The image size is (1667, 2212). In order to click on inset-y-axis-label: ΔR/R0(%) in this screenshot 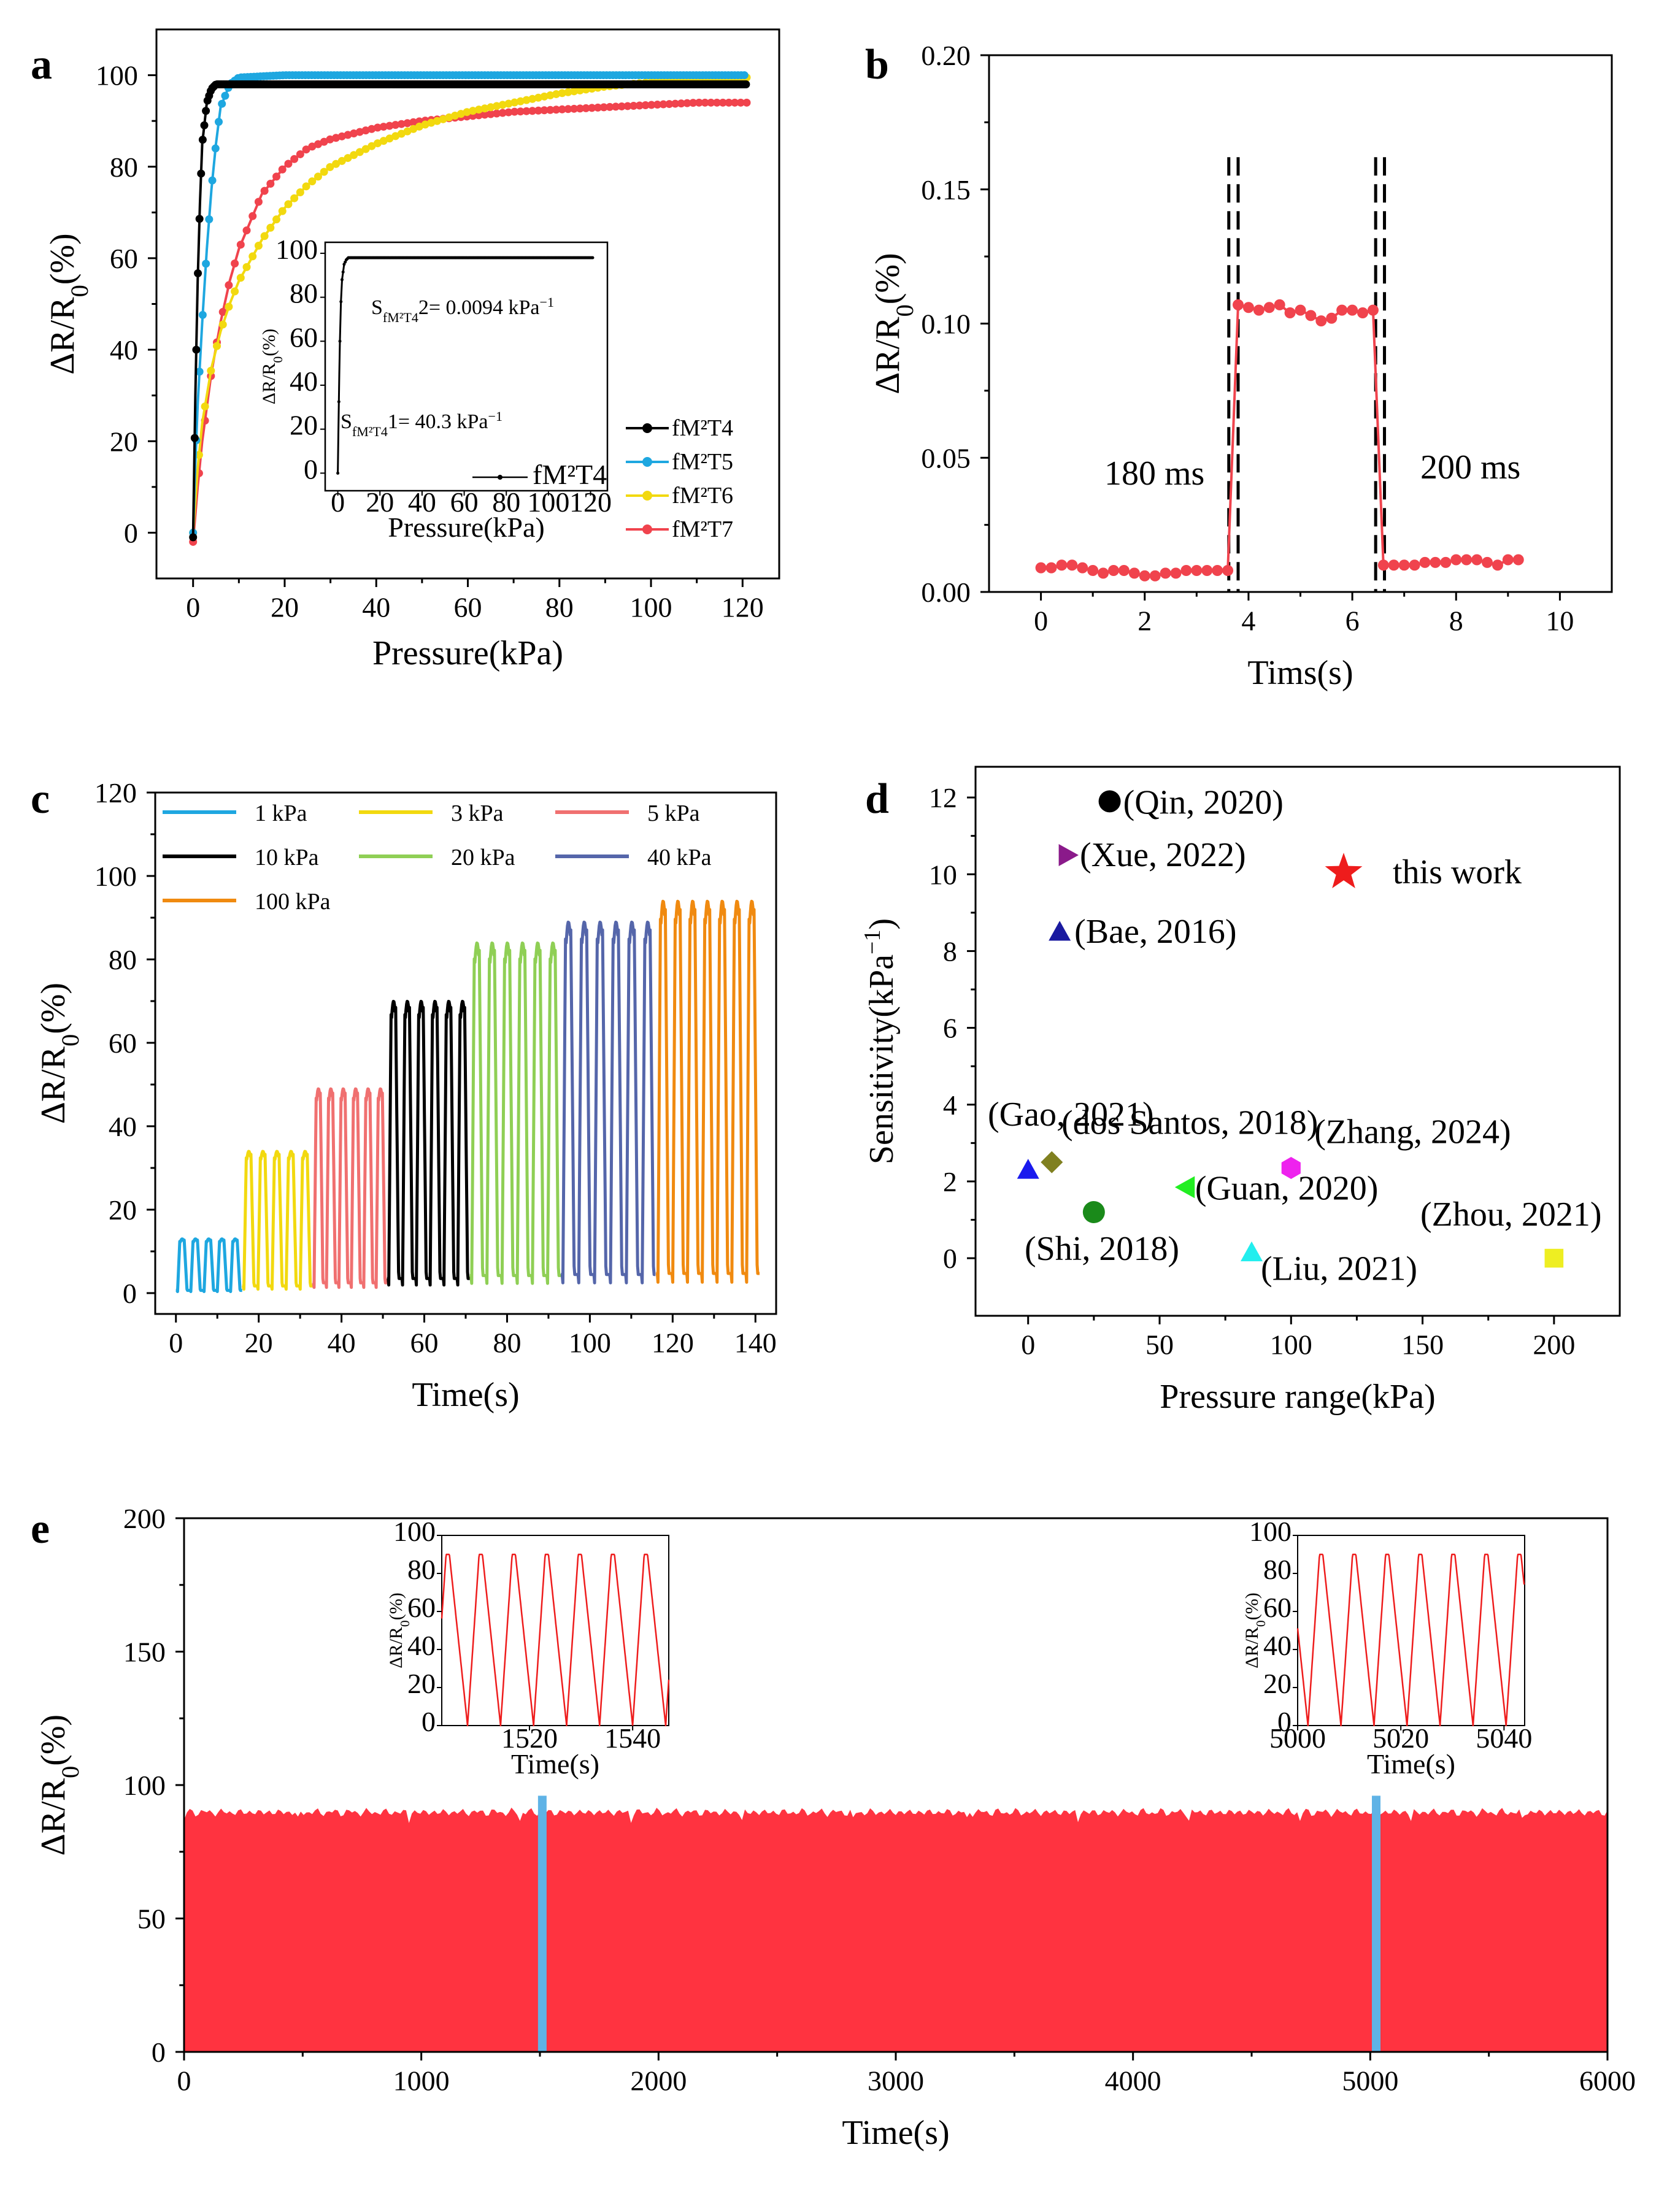, I will do `click(272, 367)`.